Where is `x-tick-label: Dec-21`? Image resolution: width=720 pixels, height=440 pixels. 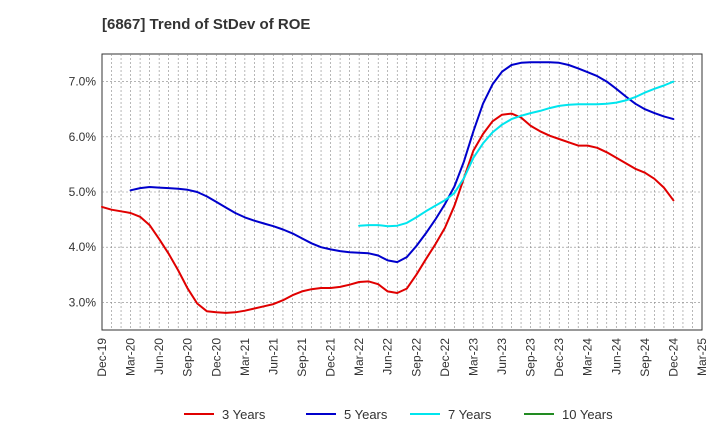 x-tick-label: Dec-21 is located at coordinates (331, 357).